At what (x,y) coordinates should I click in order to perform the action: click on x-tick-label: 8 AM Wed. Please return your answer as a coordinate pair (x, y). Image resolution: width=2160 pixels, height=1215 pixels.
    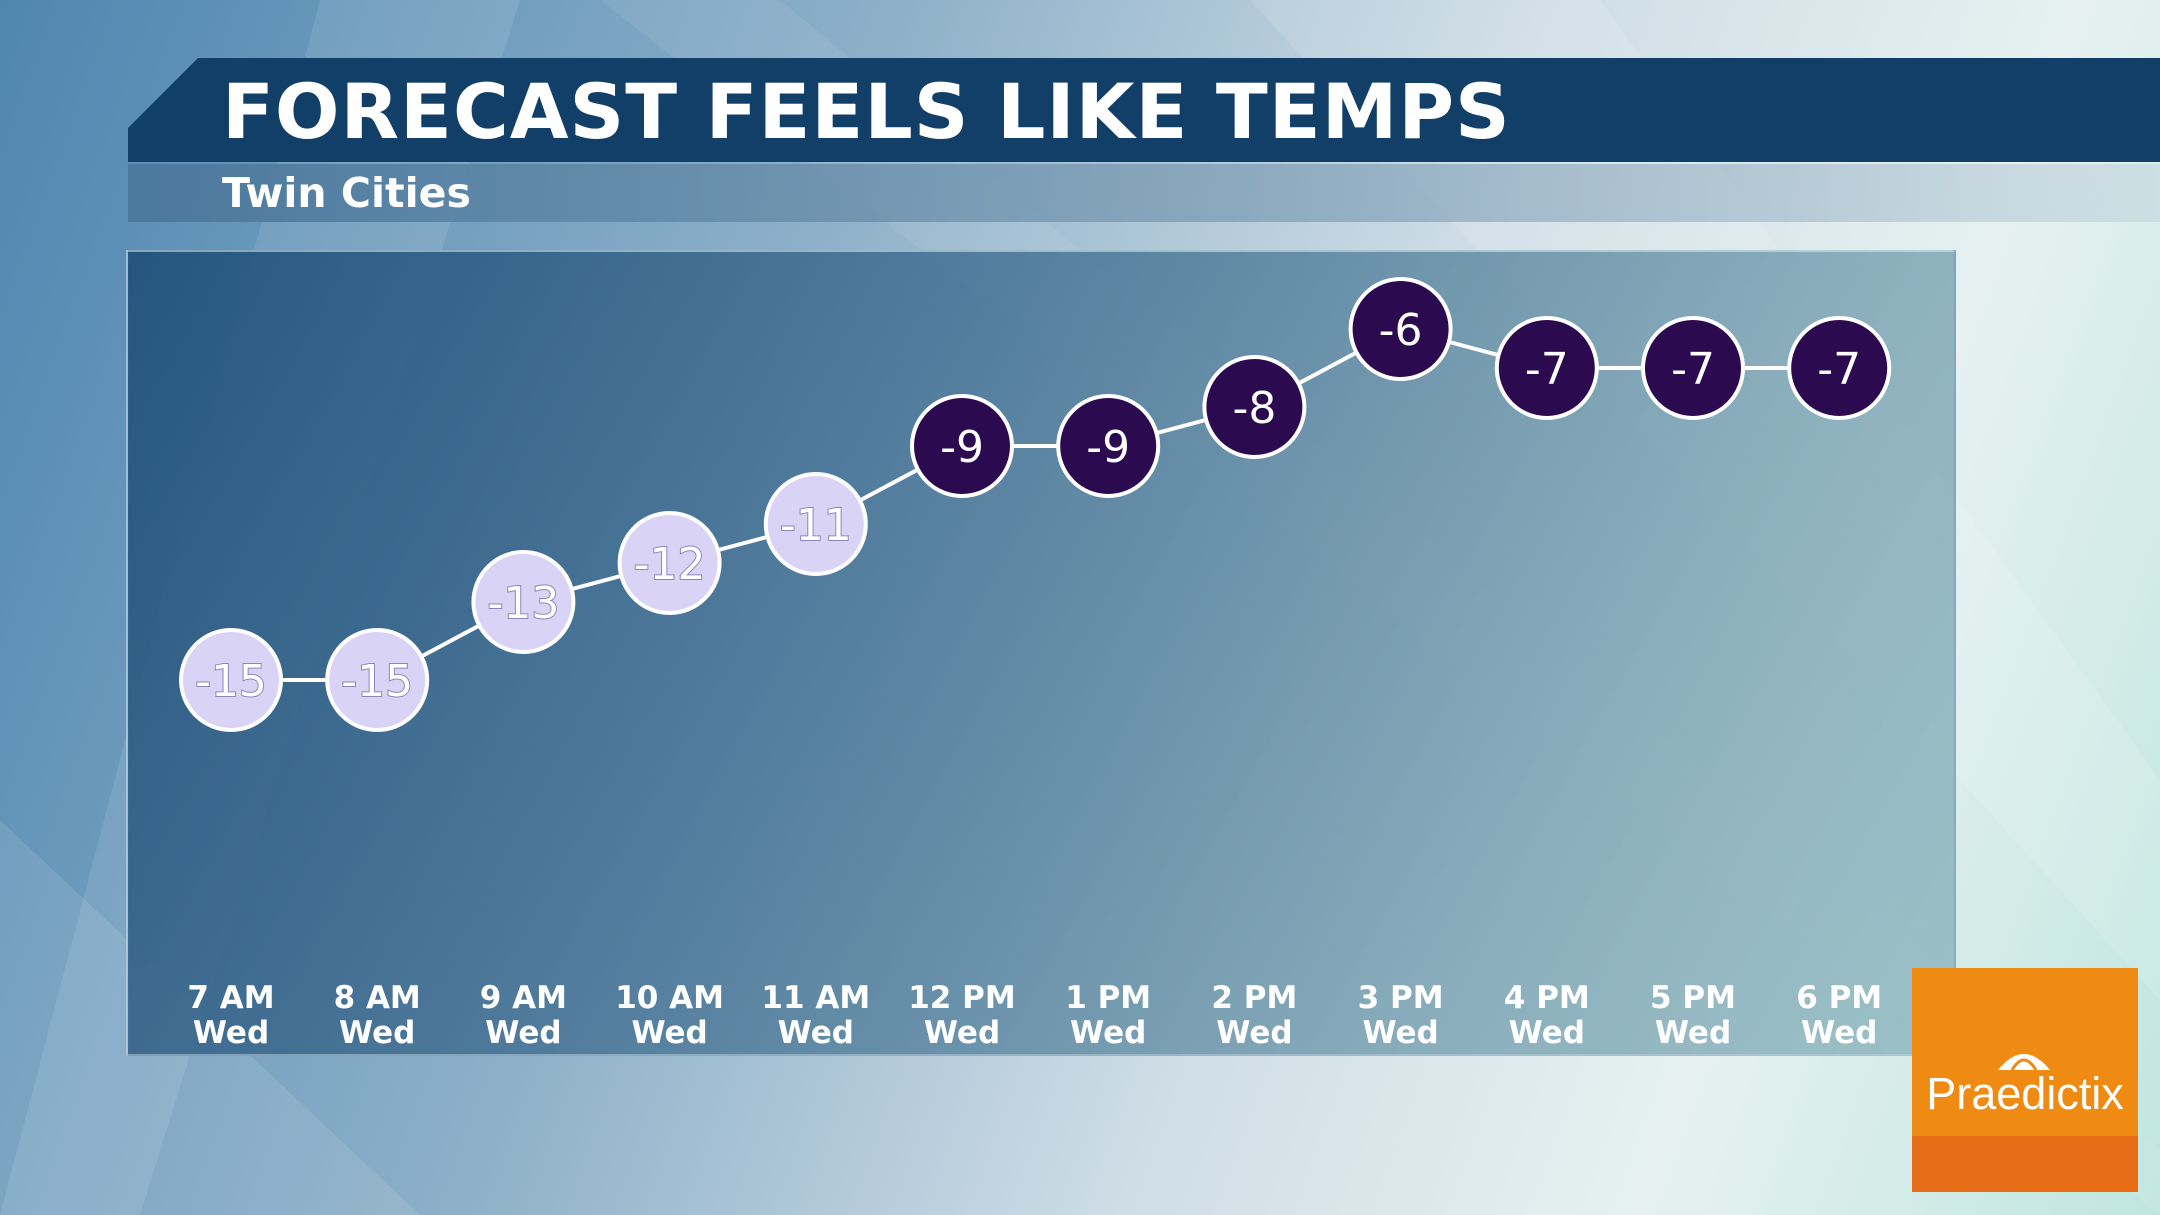
    Looking at the image, I should click on (377, 1016).